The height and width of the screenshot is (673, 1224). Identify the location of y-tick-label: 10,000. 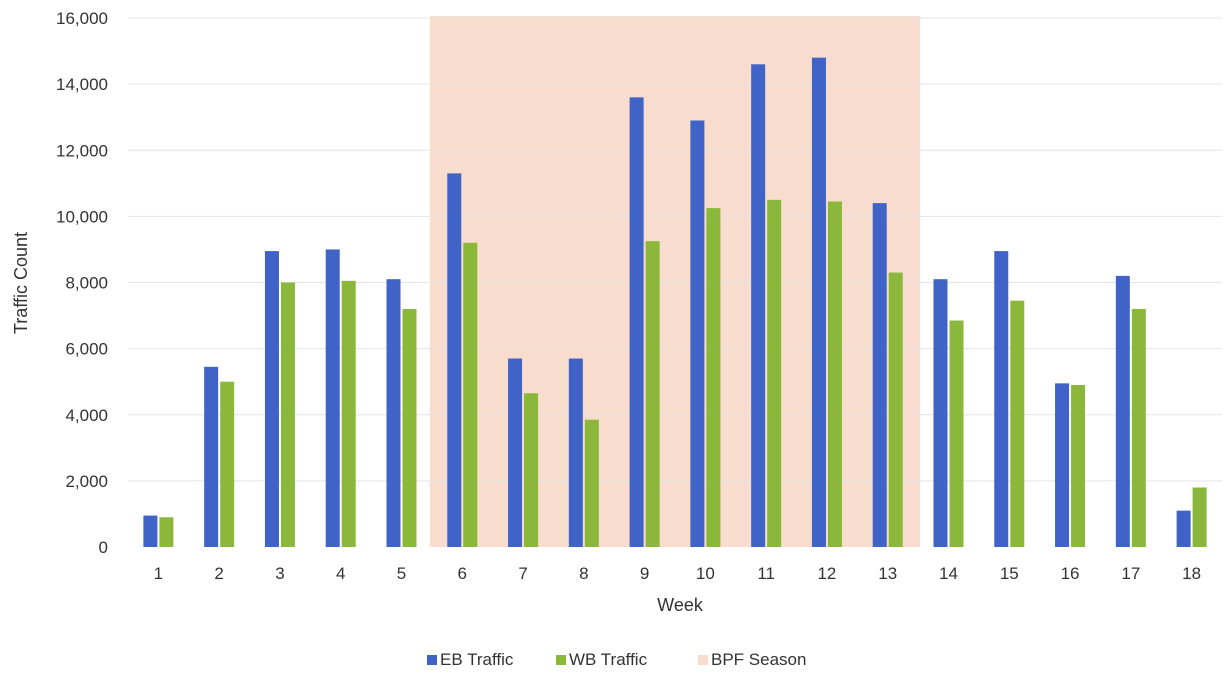
(82, 216).